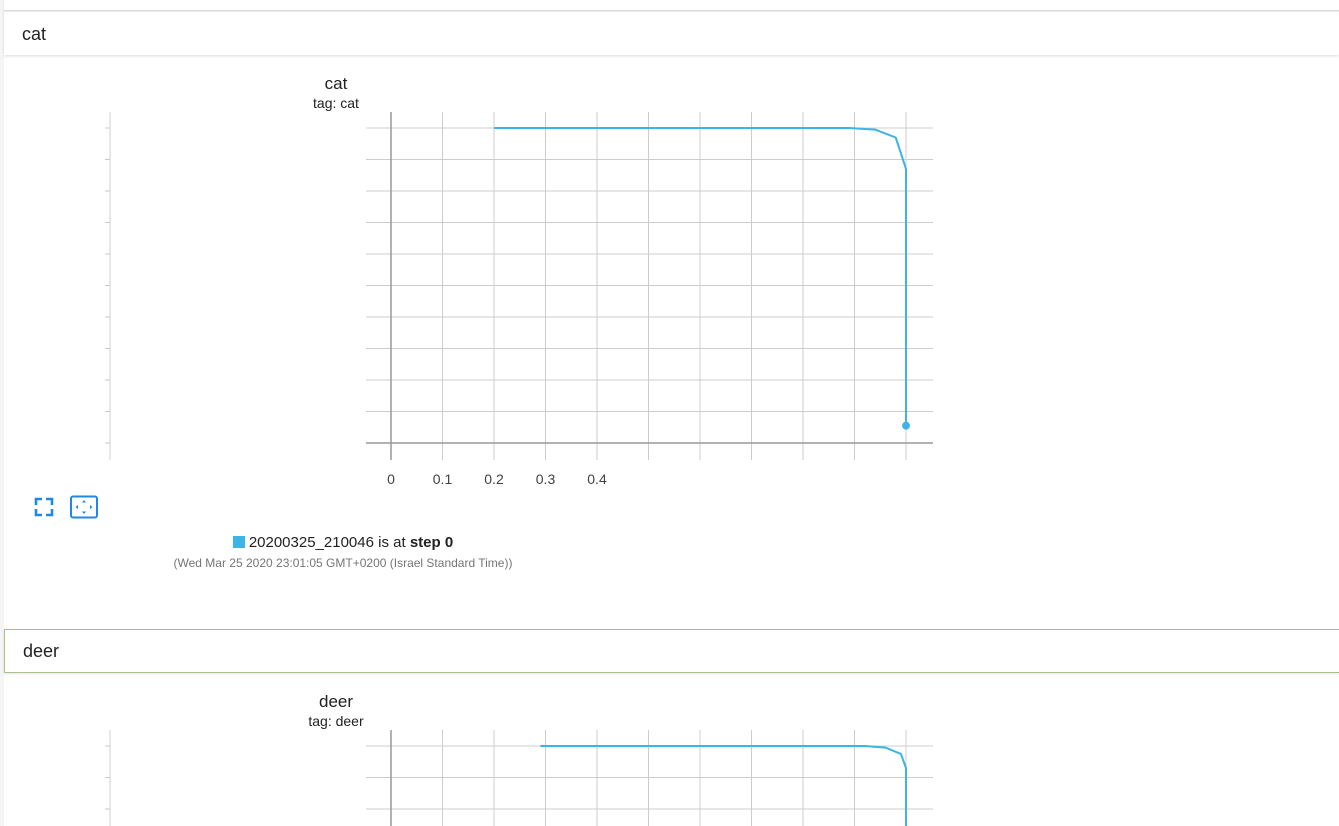 This screenshot has width=1339, height=826. Describe the element at coordinates (906, 425) in the screenshot. I see `series-end-point` at that location.